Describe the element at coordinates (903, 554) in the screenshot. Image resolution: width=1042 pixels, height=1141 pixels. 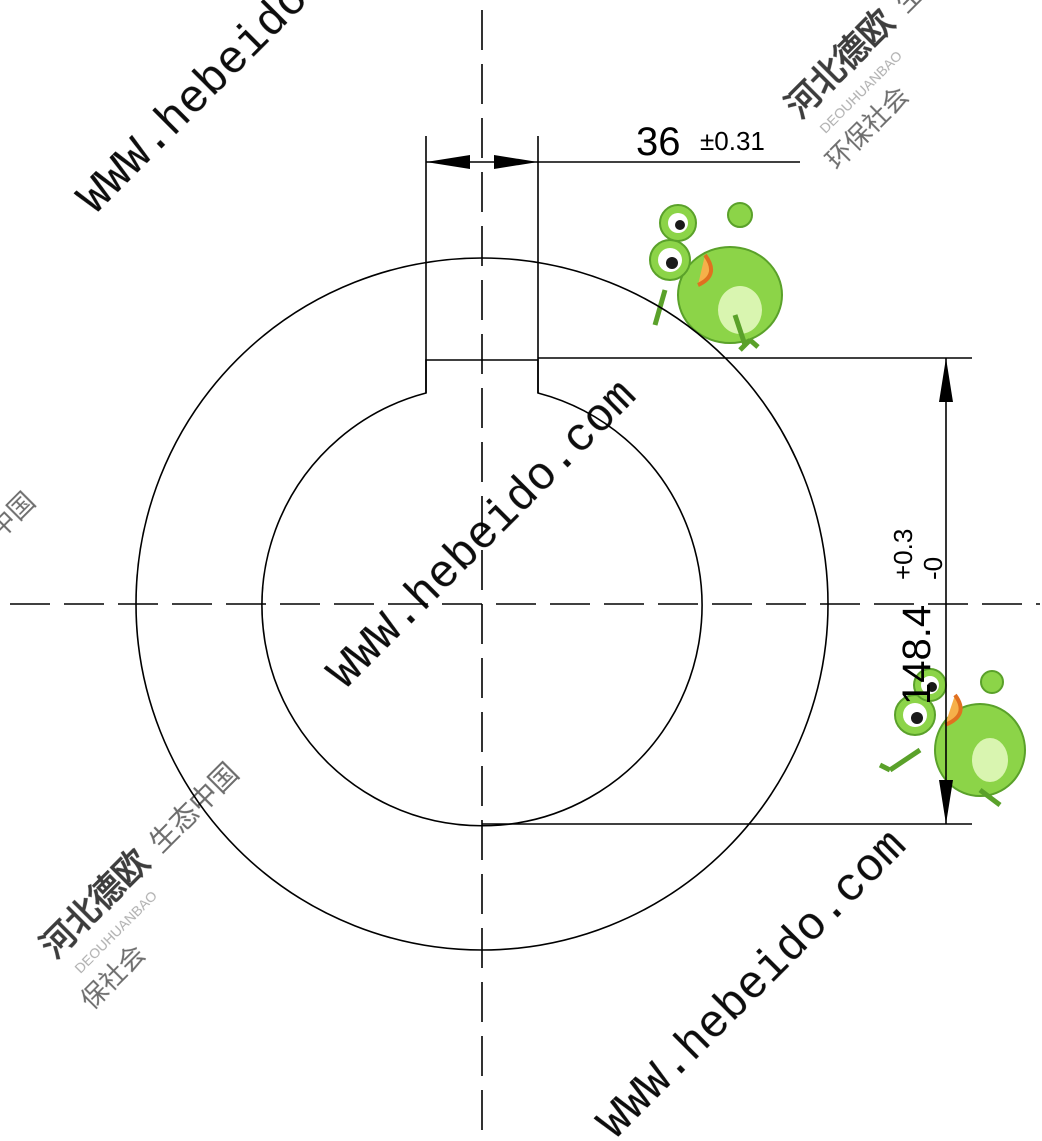
I see `depth-tolerance-upper: +0.3` at that location.